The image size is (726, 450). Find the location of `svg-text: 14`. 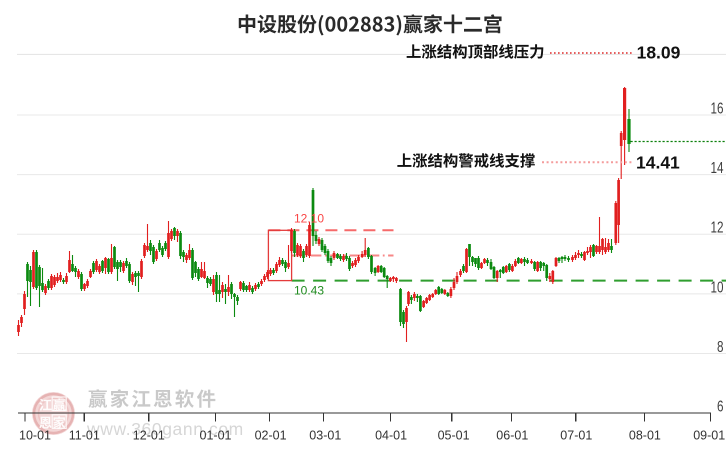

svg-text: 14 is located at coordinates (717, 168).